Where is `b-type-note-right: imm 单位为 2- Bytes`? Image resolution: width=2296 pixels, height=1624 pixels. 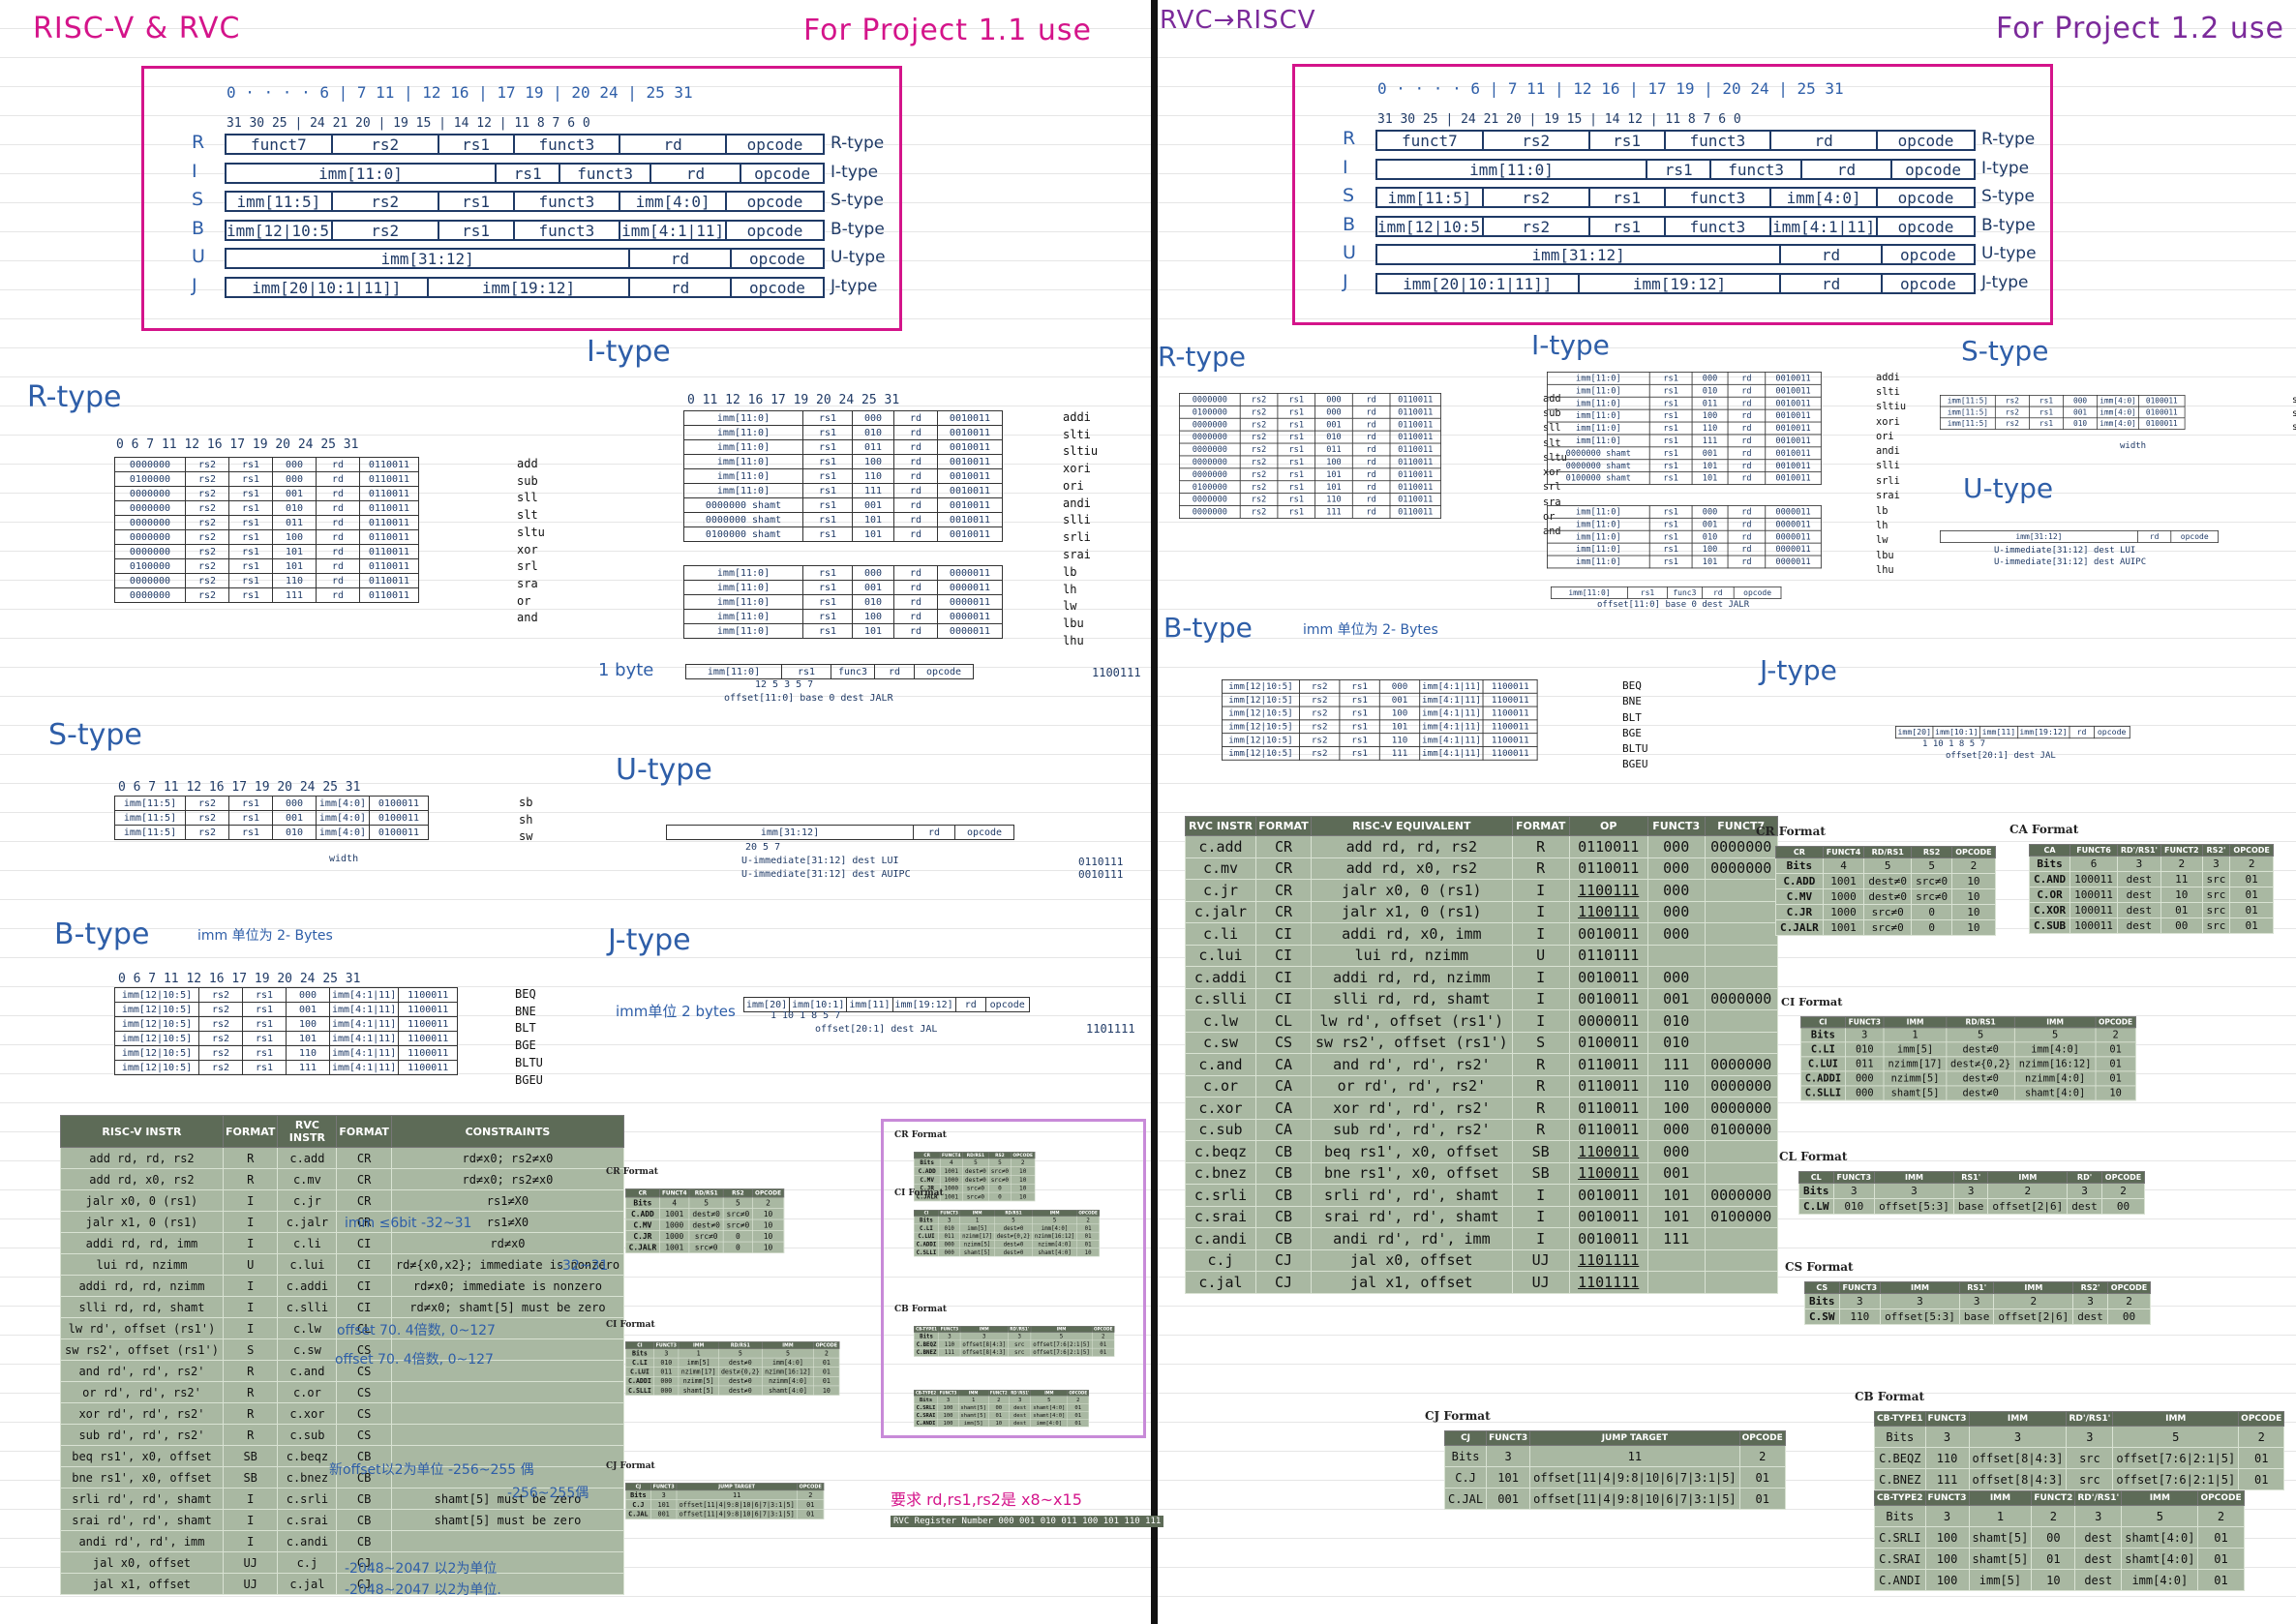 b-type-note-right: imm 单位为 2- Bytes is located at coordinates (1370, 630).